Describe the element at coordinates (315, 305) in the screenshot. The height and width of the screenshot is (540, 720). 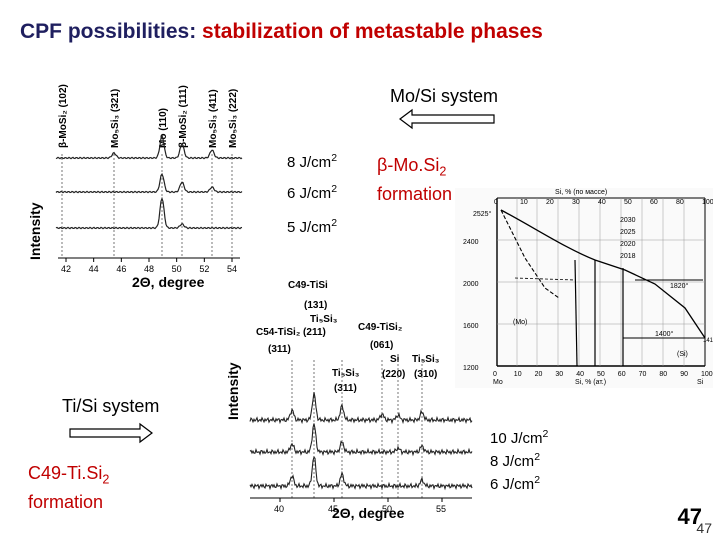
I see `ti-peak-label: (131)` at that location.